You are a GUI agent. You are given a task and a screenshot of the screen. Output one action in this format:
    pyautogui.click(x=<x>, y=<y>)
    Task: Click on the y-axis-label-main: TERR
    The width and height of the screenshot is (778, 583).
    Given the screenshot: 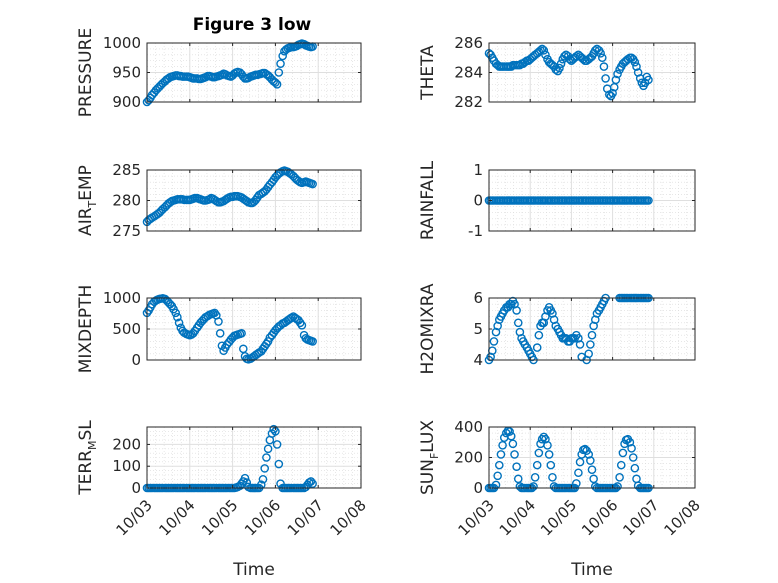 What is the action you would take?
    pyautogui.click(x=86, y=473)
    